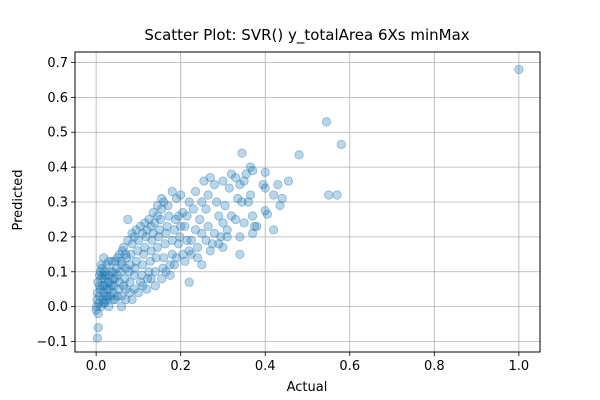 Image resolution: width=600 pixels, height=400 pixels. I want to click on x-tick-label: 0.8, so click(434, 366).